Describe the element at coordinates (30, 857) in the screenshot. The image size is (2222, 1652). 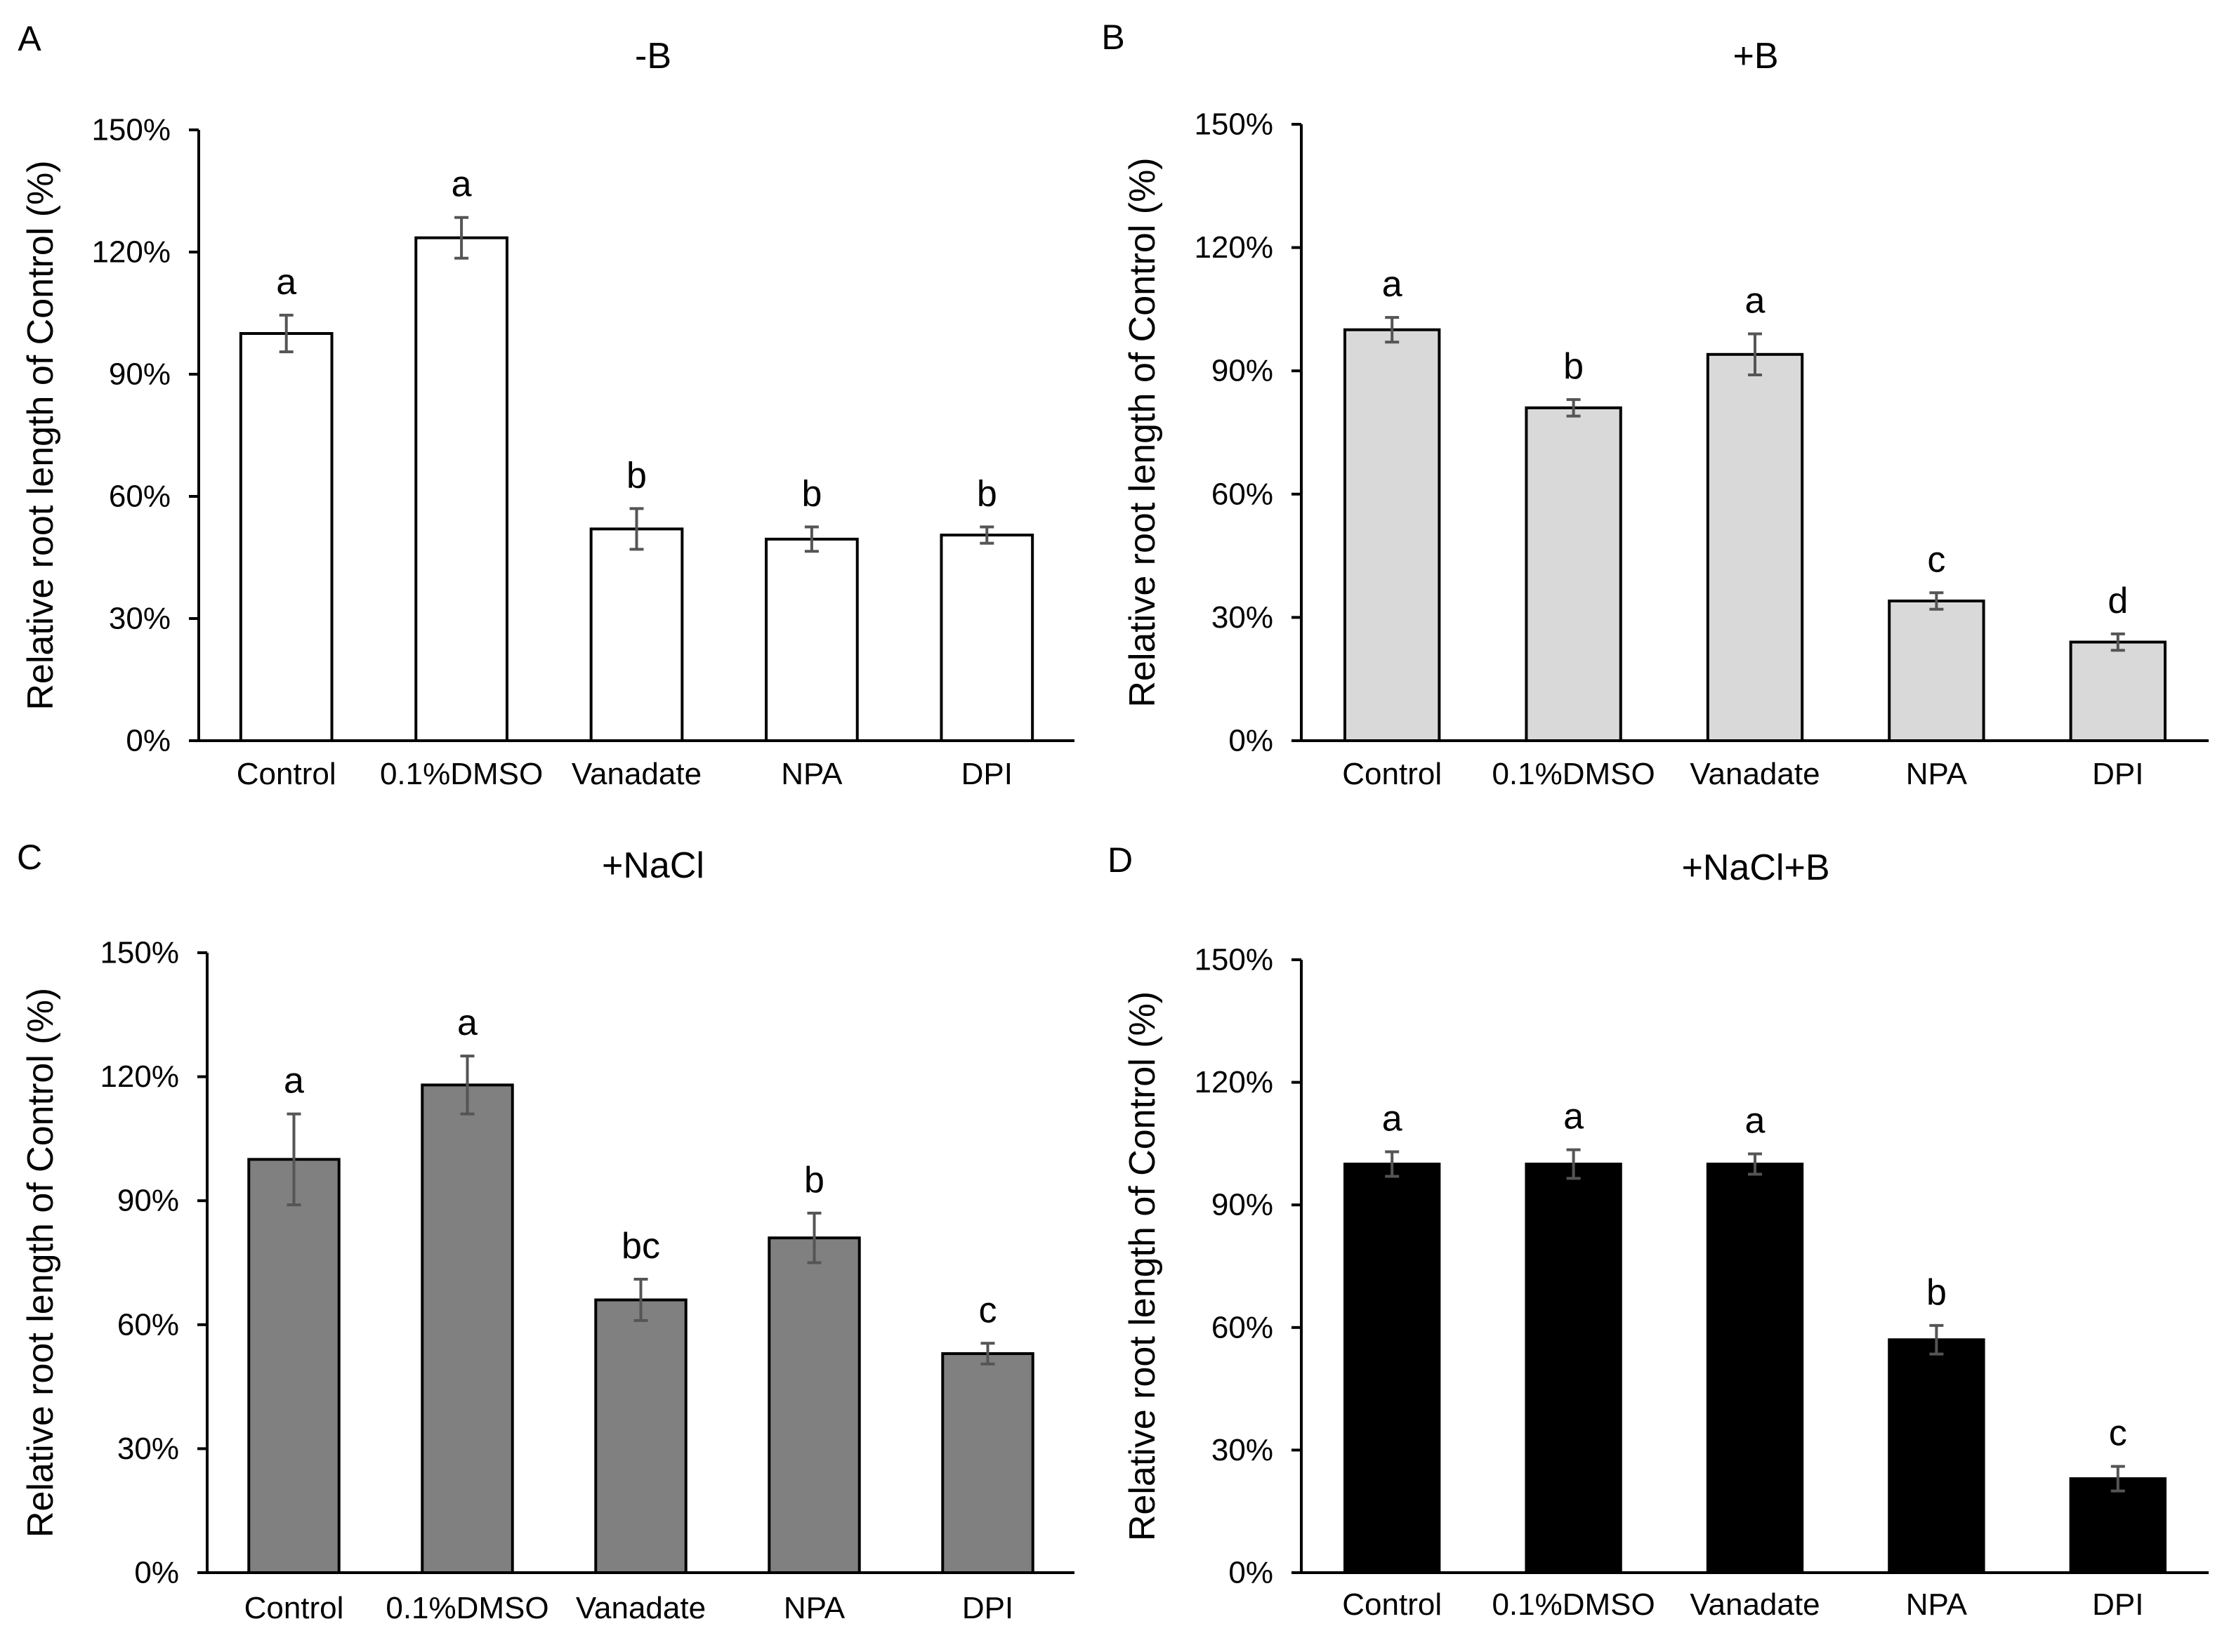
I see `panel-label: C` at that location.